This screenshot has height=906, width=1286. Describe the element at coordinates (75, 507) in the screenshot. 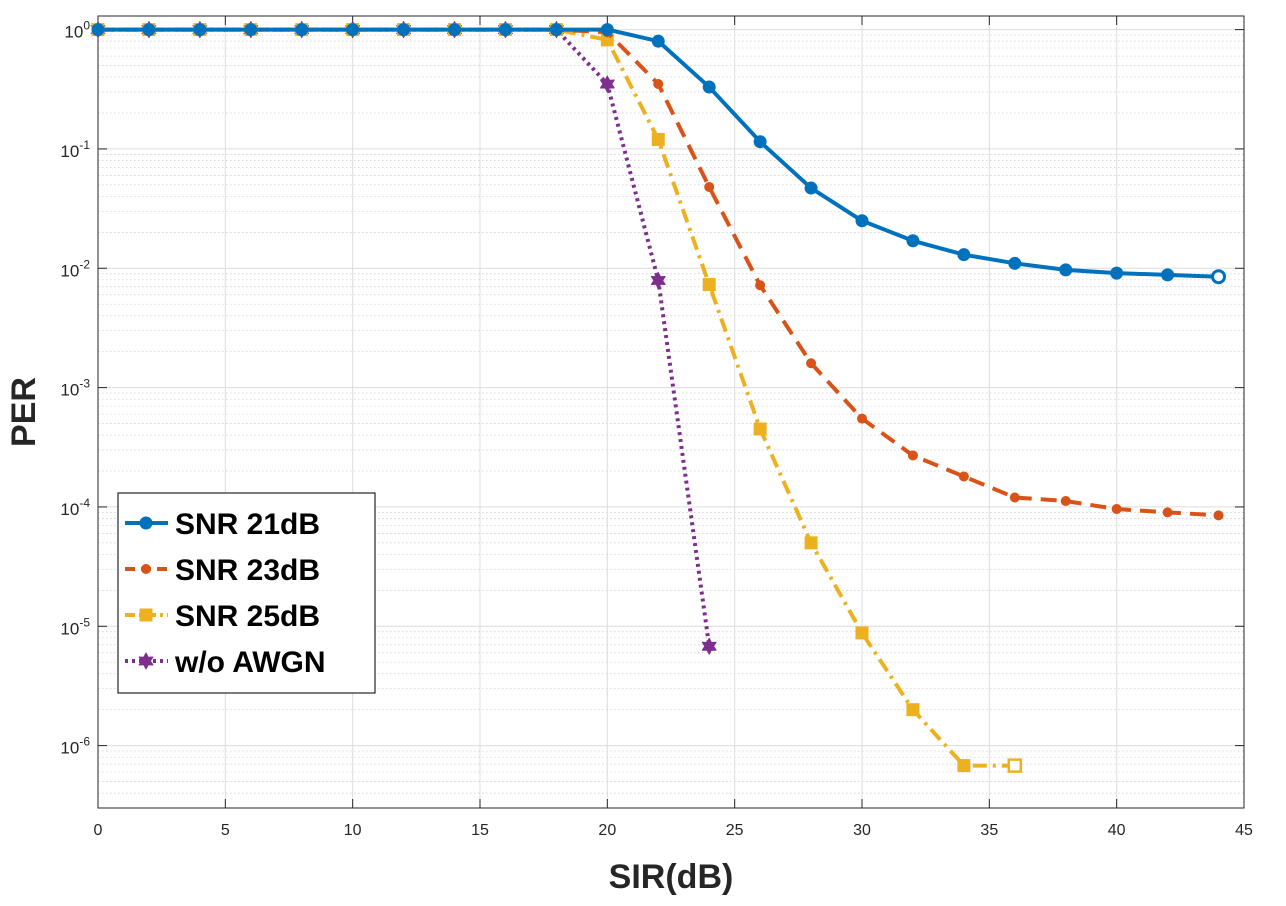

I see `y-tick-label: 10⁻⁴` at that location.